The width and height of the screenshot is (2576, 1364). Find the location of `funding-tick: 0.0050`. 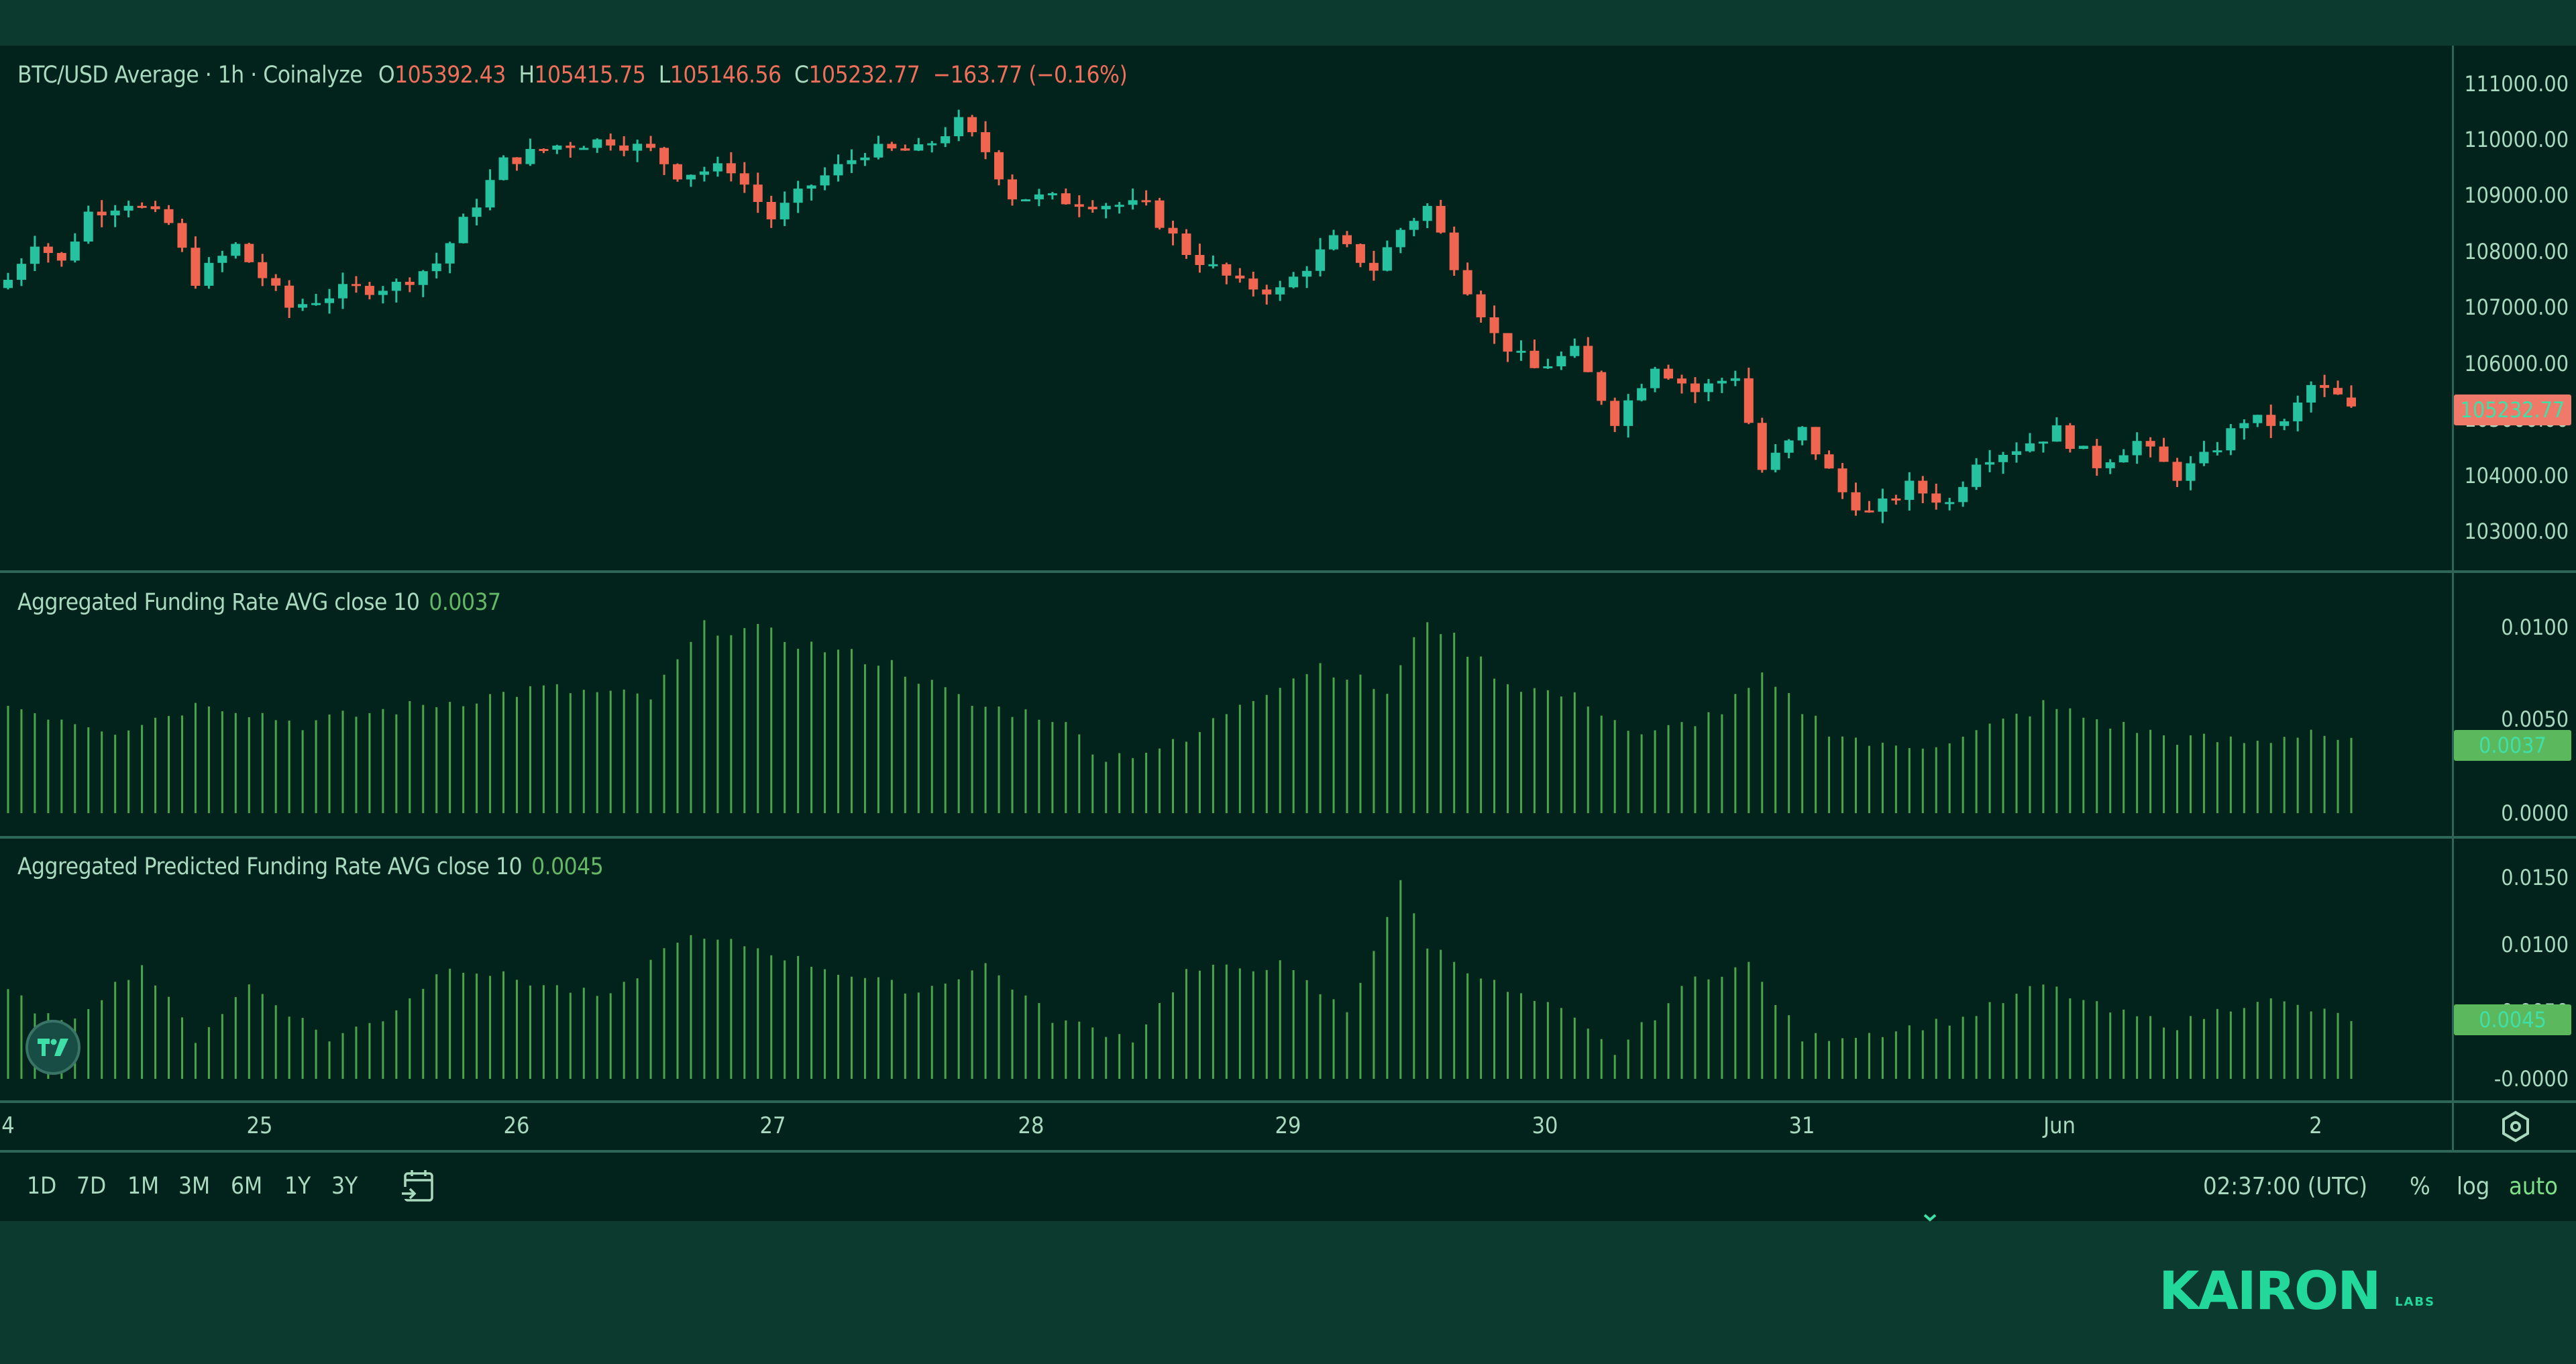

funding-tick: 0.0050 is located at coordinates (2535, 719).